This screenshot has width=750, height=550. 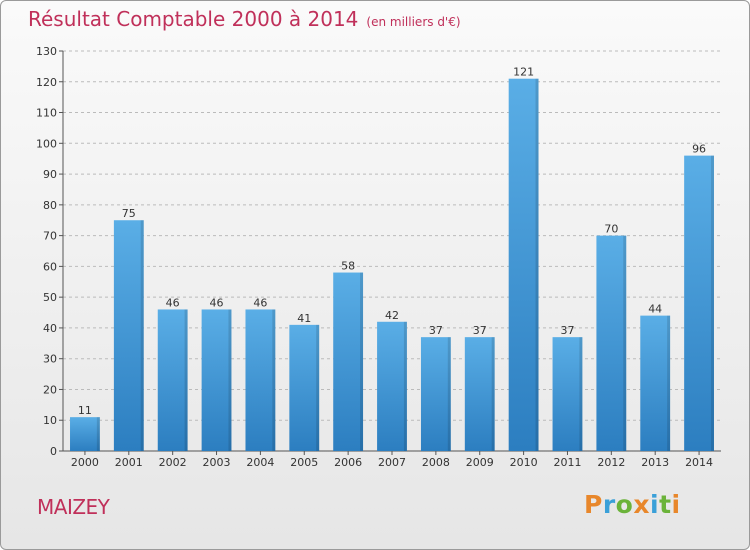 I want to click on bar-2012, so click(x=611, y=343).